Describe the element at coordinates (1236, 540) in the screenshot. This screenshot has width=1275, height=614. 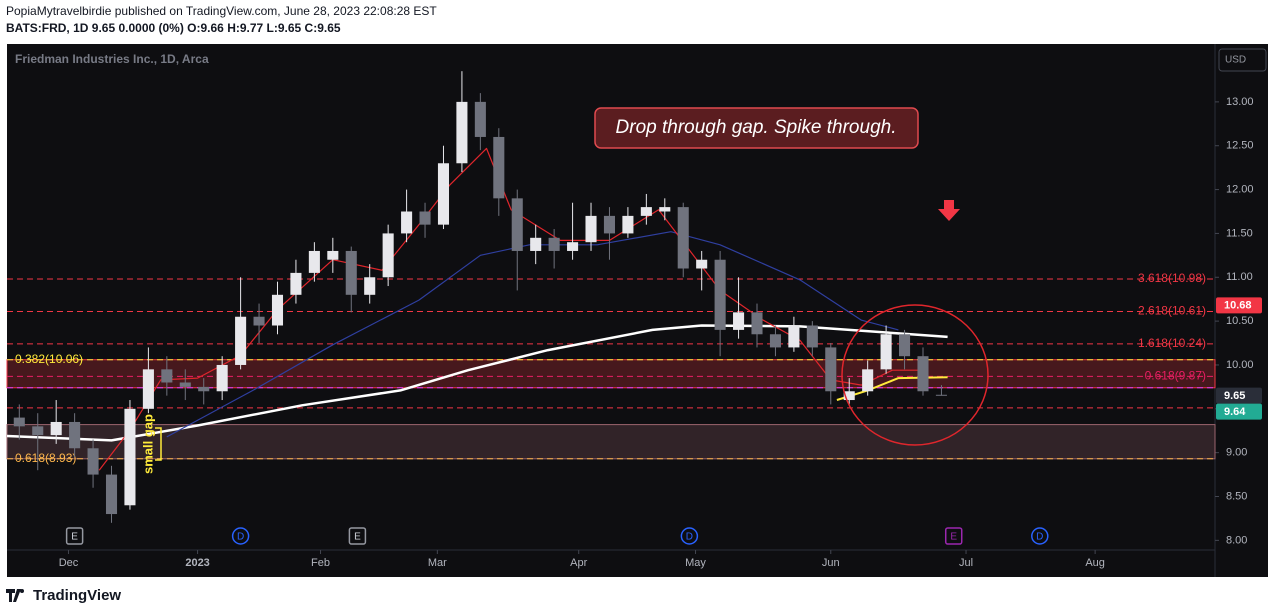
I see `y-tick-label: 8.00` at that location.